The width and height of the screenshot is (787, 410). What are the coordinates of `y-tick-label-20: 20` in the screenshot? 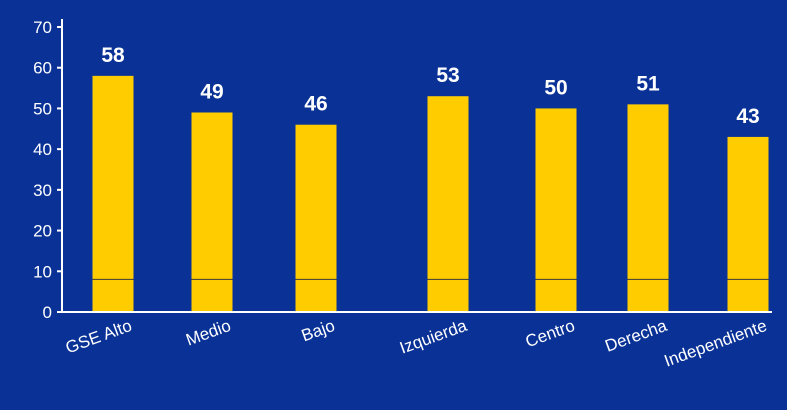 It's located at (42, 231).